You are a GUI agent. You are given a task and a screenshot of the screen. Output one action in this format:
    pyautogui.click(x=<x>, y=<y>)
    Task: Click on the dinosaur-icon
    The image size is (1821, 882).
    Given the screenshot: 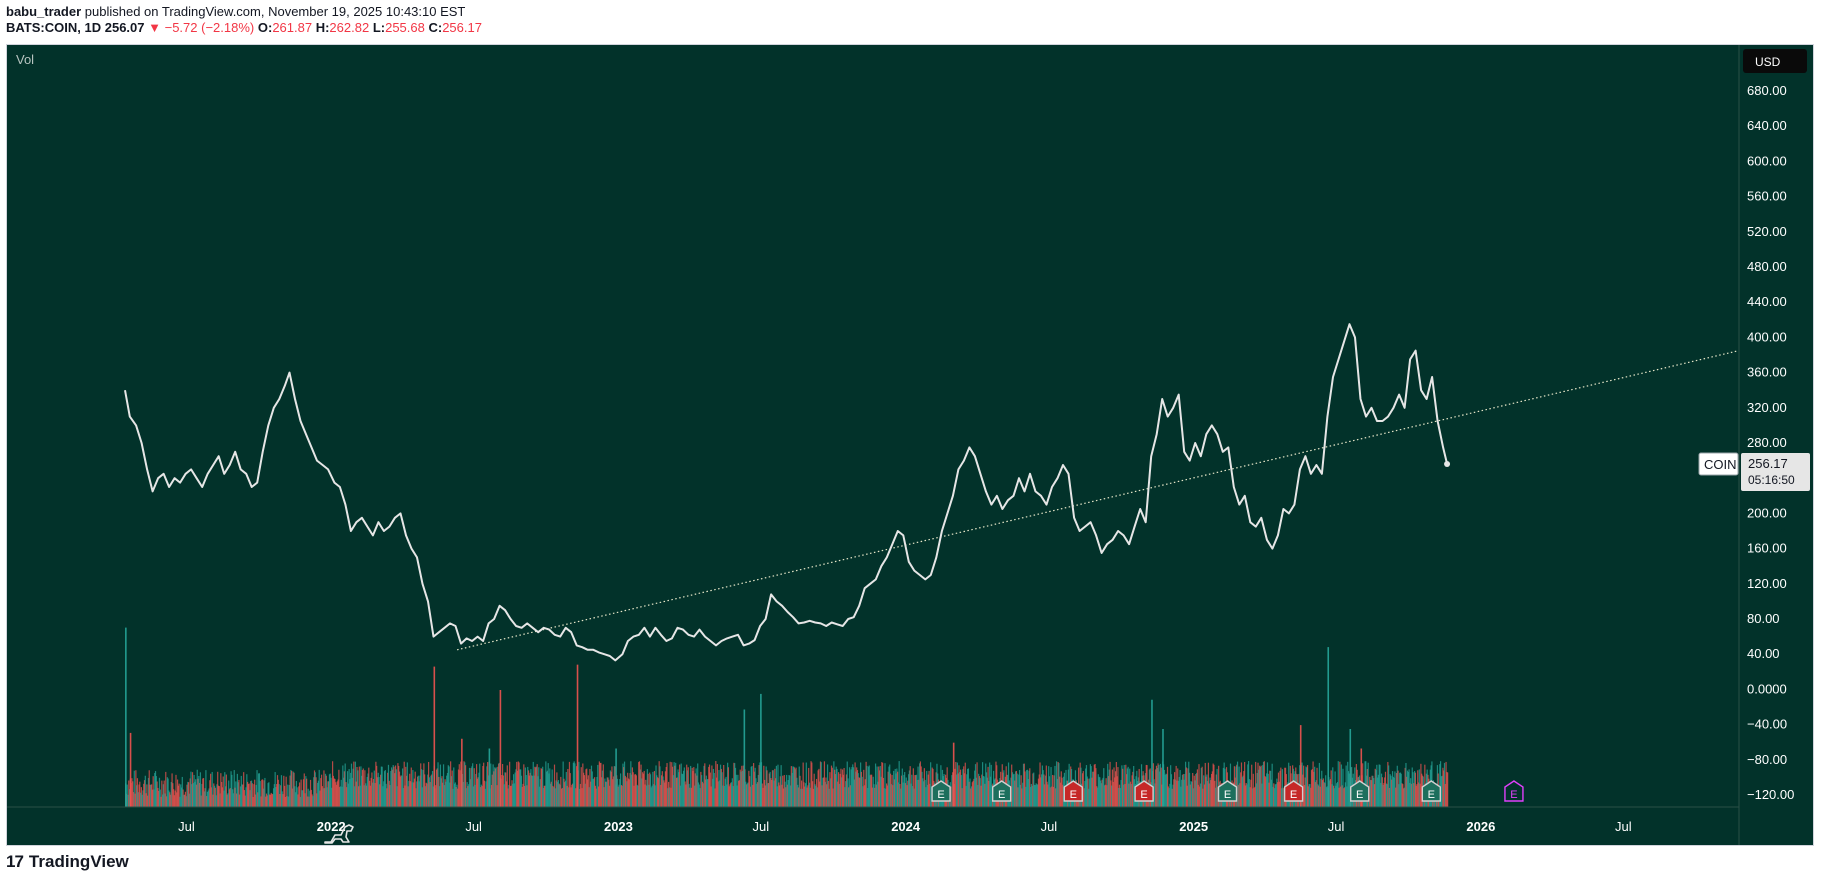 What is the action you would take?
    pyautogui.click(x=339, y=834)
    